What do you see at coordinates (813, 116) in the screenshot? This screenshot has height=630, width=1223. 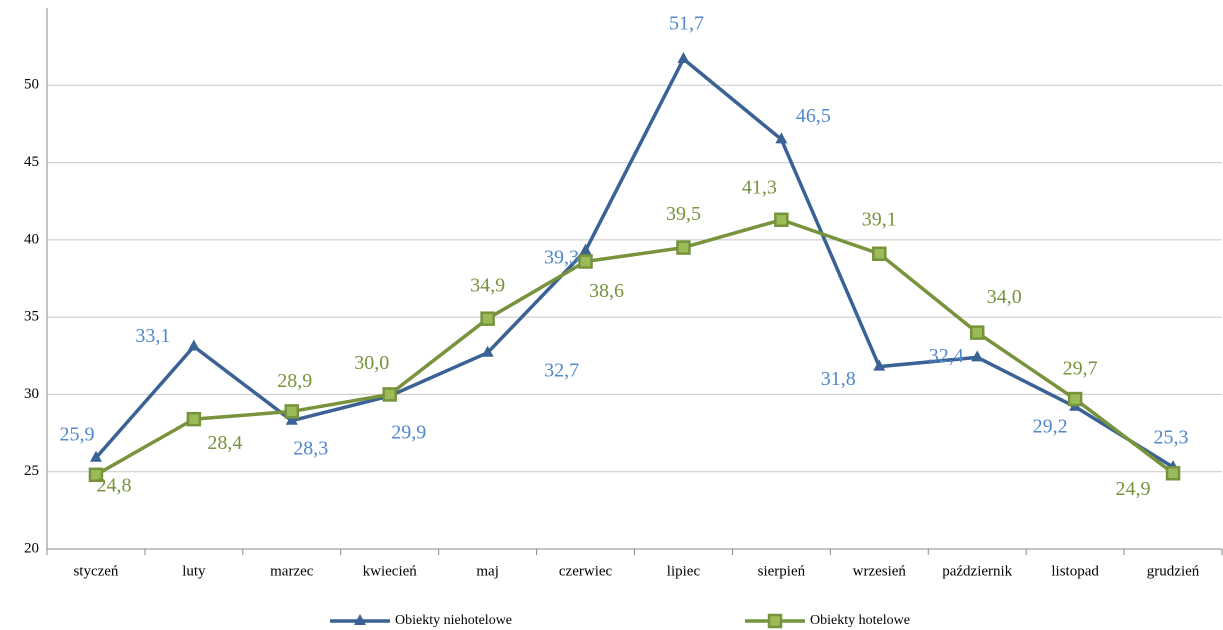 I see `data-label: 46,5` at bounding box center [813, 116].